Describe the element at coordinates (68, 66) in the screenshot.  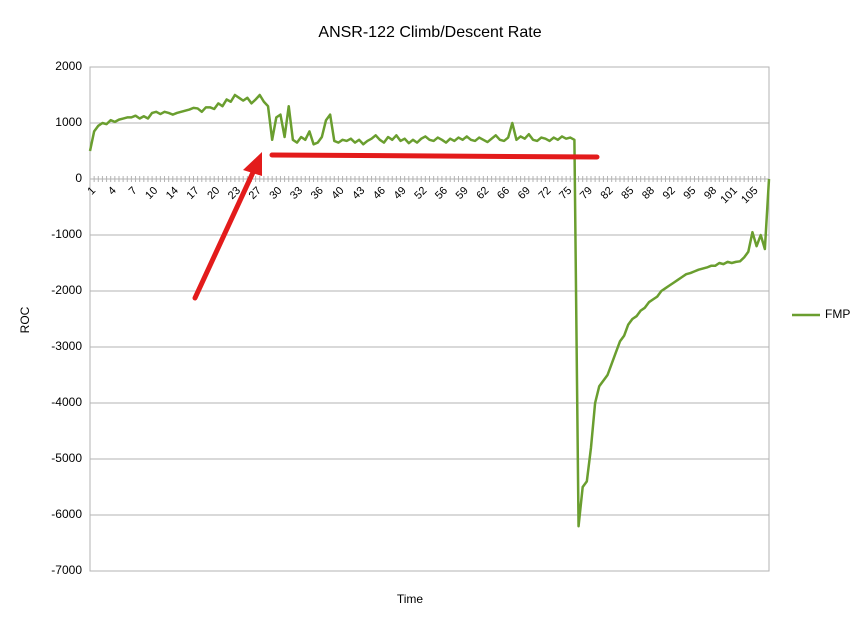
I see `y-tick-label: 2000` at that location.